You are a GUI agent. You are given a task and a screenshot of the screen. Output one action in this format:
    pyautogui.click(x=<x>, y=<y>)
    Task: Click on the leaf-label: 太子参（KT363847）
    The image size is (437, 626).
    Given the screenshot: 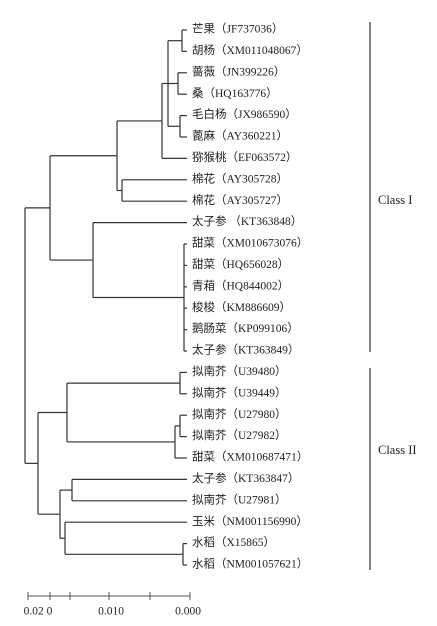 What is the action you would take?
    pyautogui.click(x=245, y=478)
    